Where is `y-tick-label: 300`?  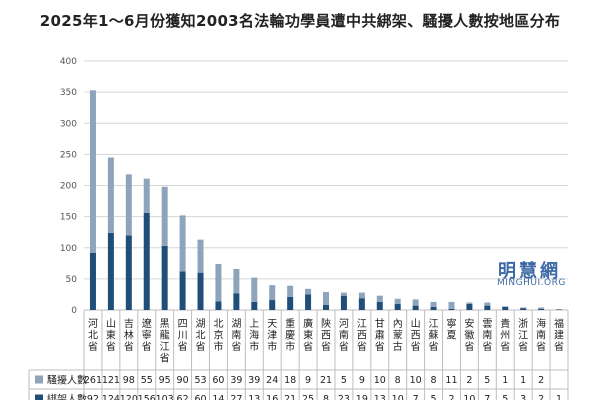 y-tick-label: 300 is located at coordinates (68, 124).